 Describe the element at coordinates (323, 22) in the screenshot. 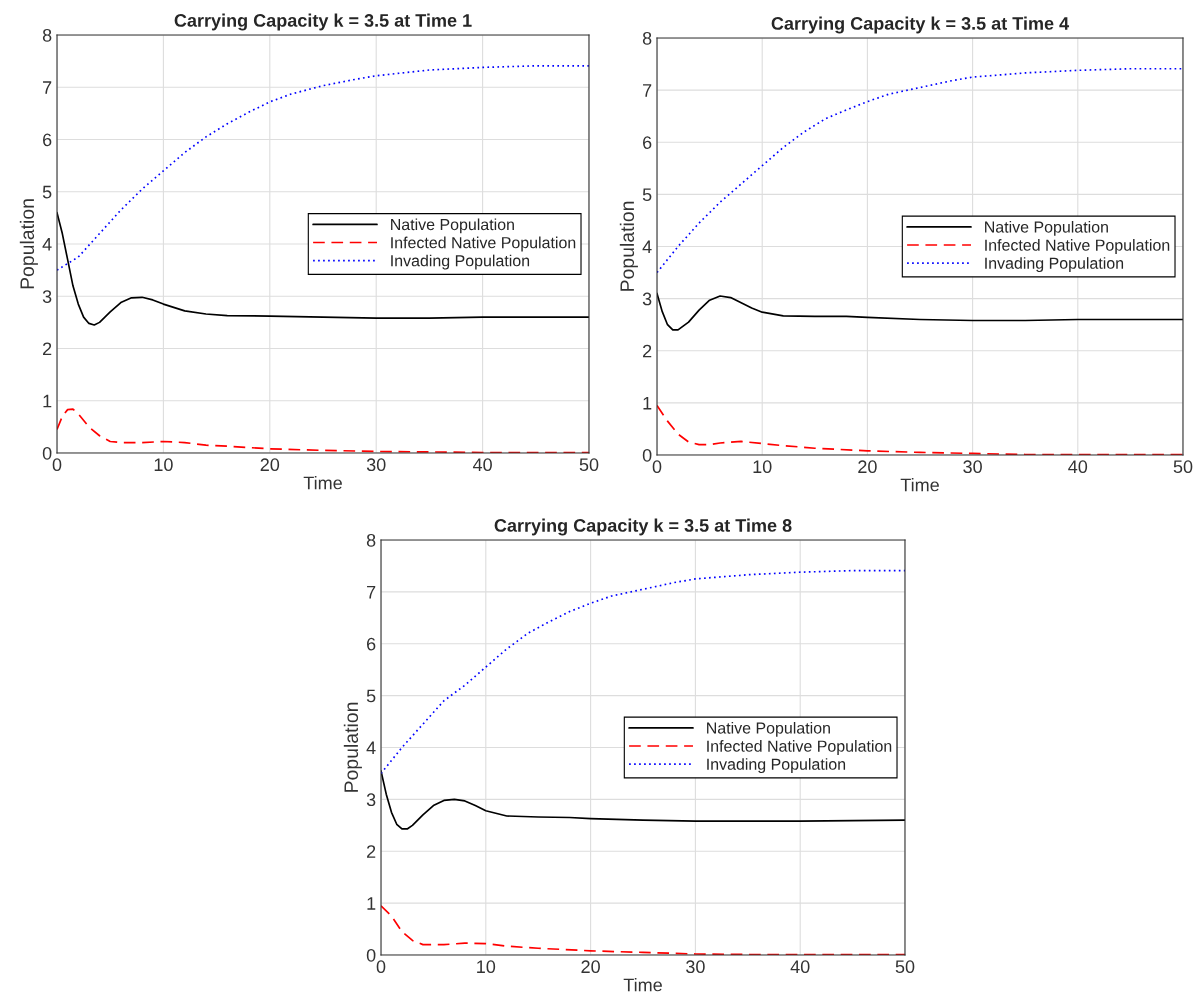

I see `chart-title: Carrying Capacity k = 3.5 at Time 1` at that location.